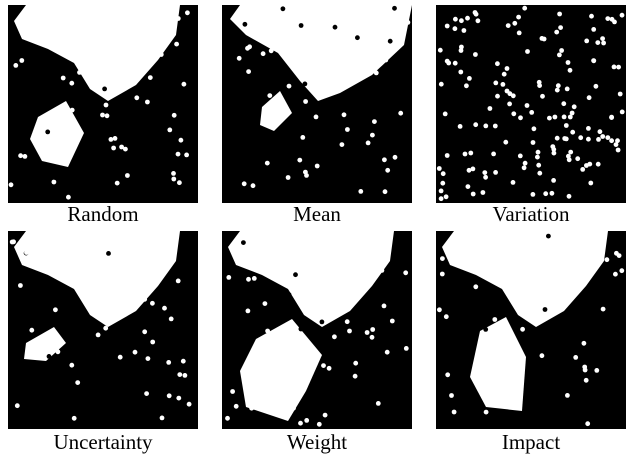 This screenshot has width=628, height=458. Describe the element at coordinates (317, 214) in the screenshot. I see `caption: Mean` at that location.